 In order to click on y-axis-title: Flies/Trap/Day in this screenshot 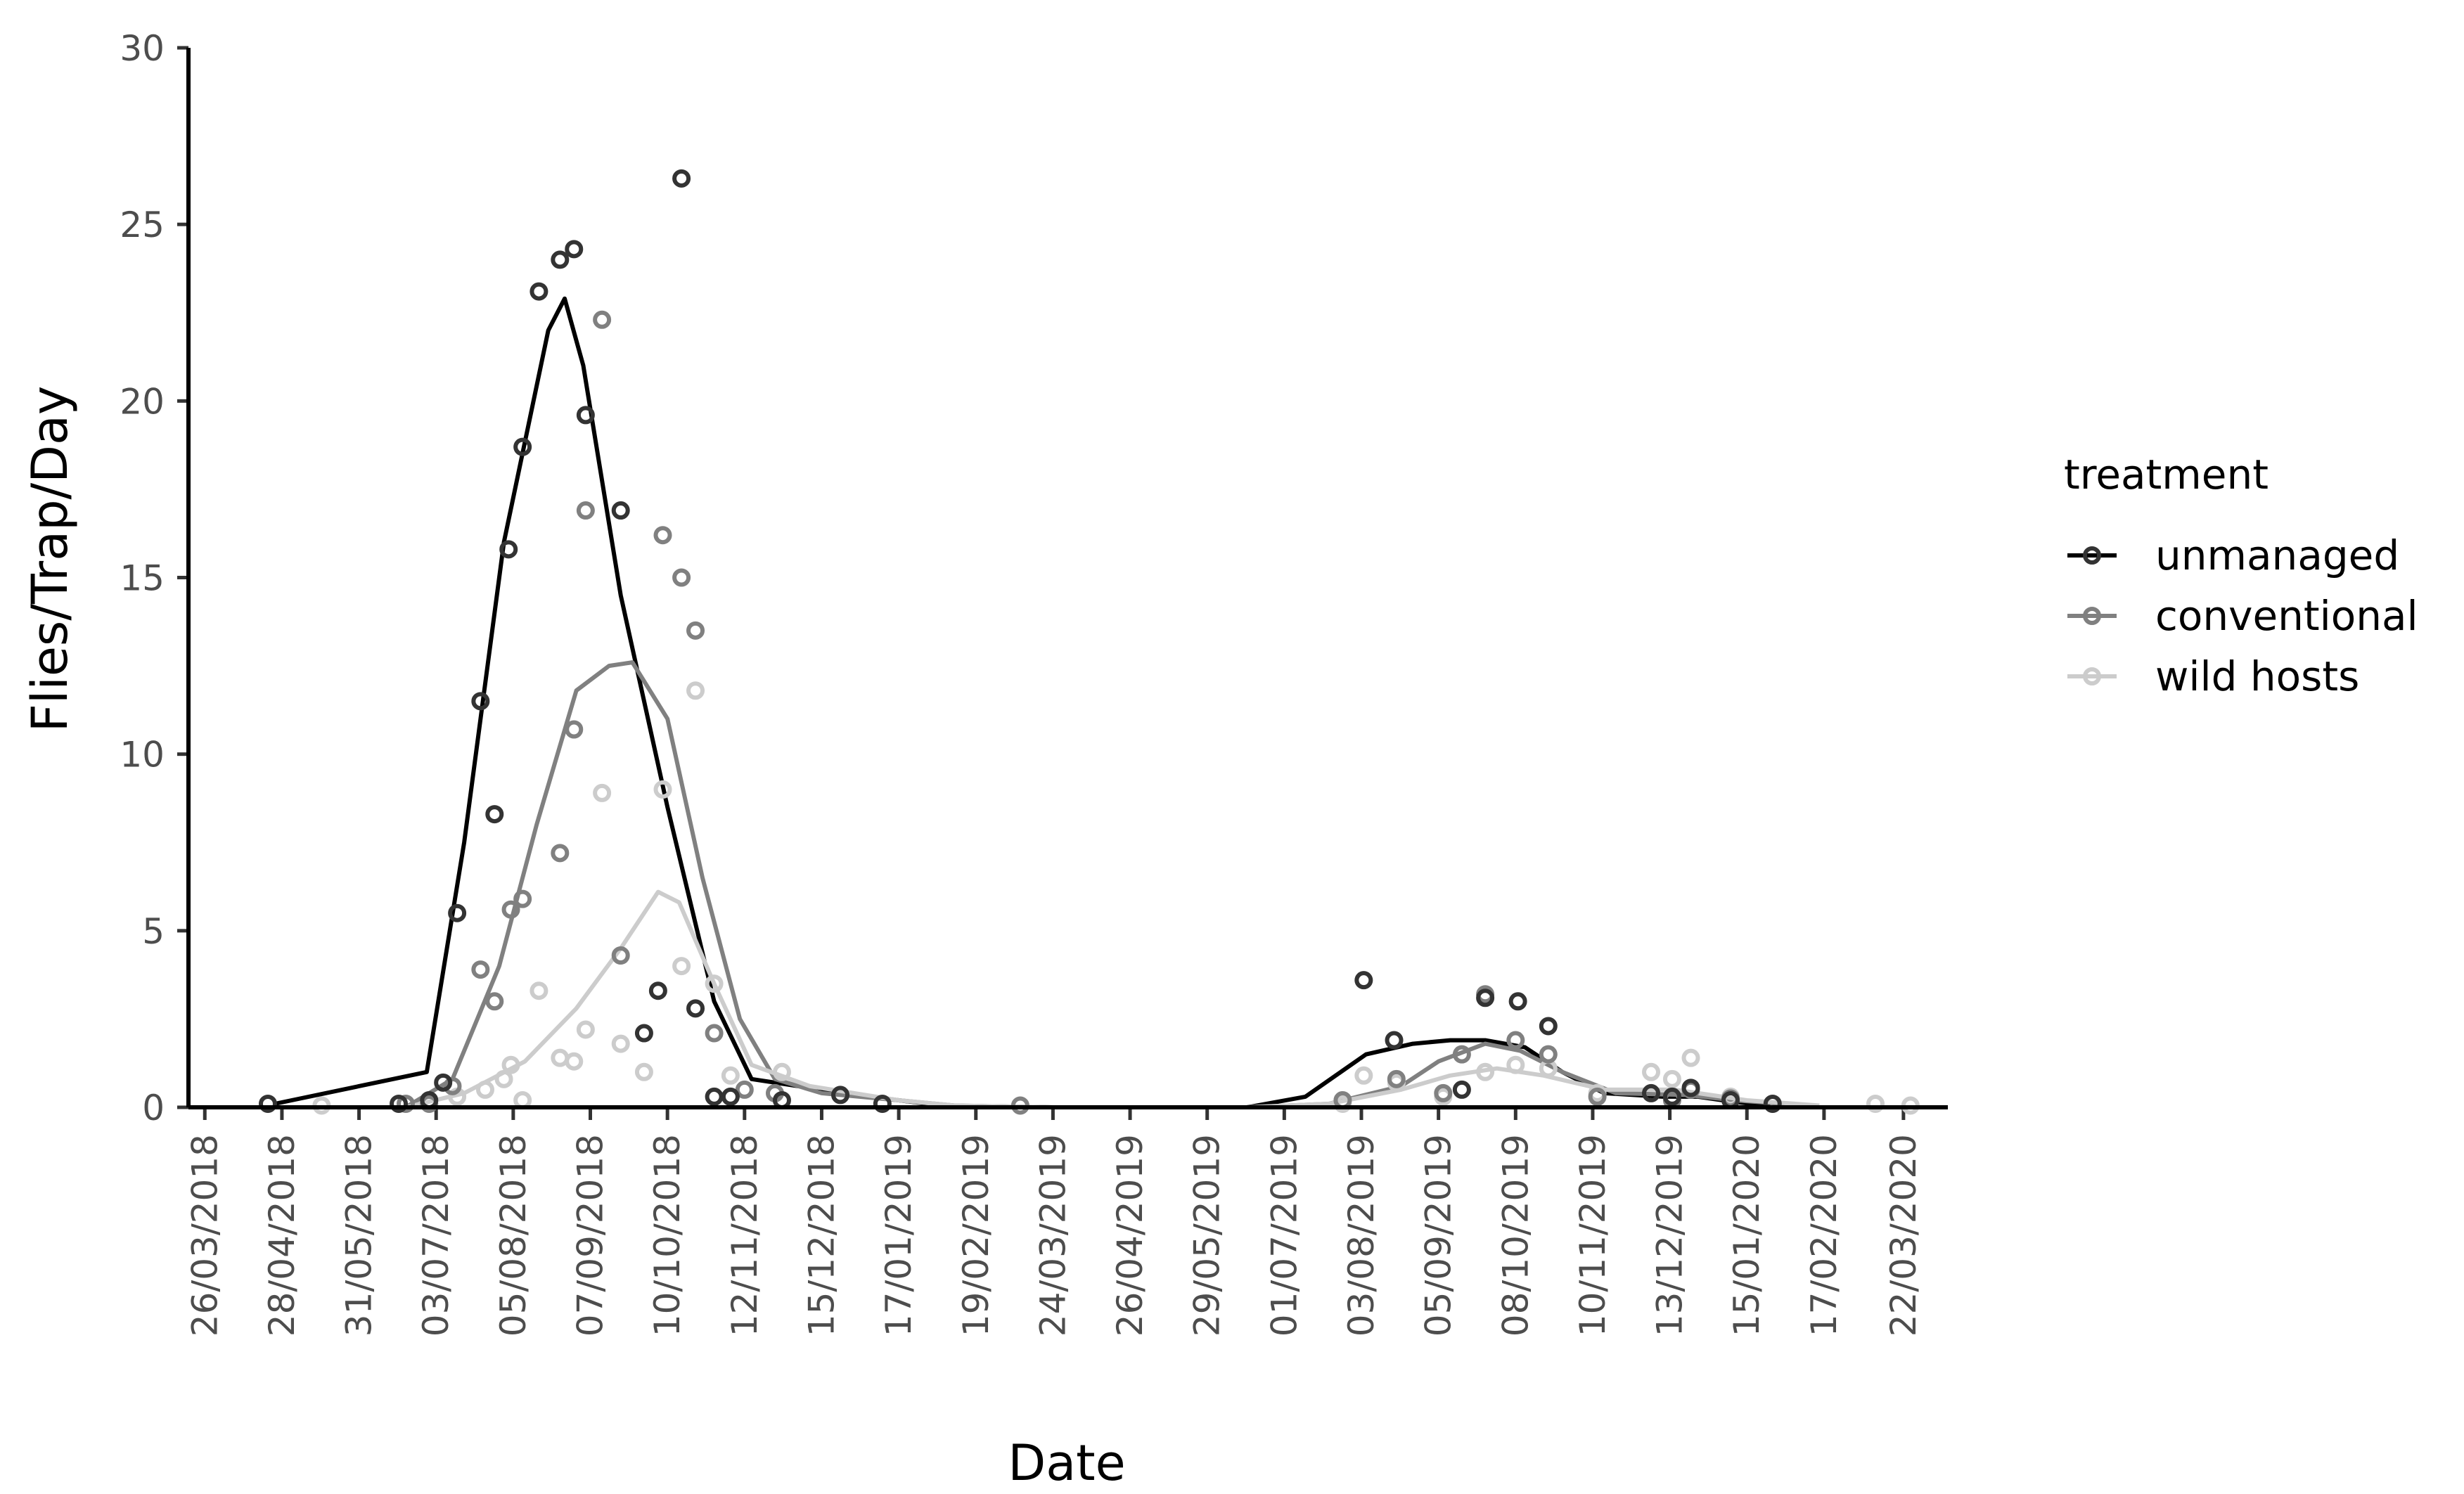, I will do `click(50, 559)`.